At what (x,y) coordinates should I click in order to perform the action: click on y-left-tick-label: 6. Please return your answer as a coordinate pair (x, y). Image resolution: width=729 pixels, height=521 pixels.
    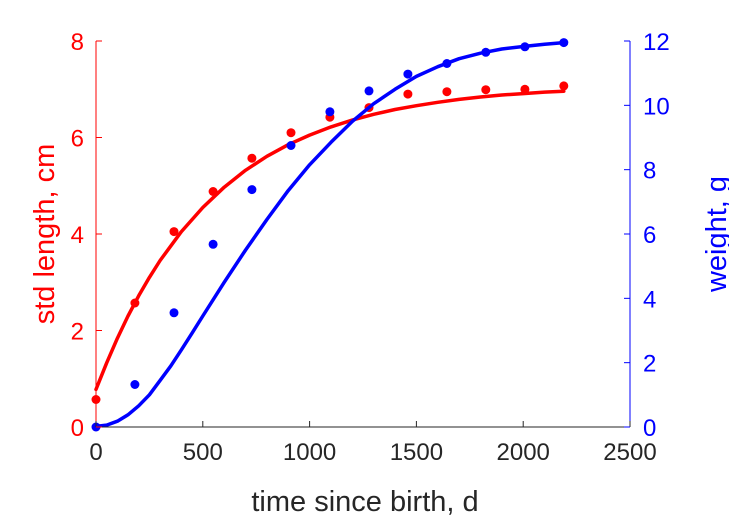
    Looking at the image, I should click on (77, 139).